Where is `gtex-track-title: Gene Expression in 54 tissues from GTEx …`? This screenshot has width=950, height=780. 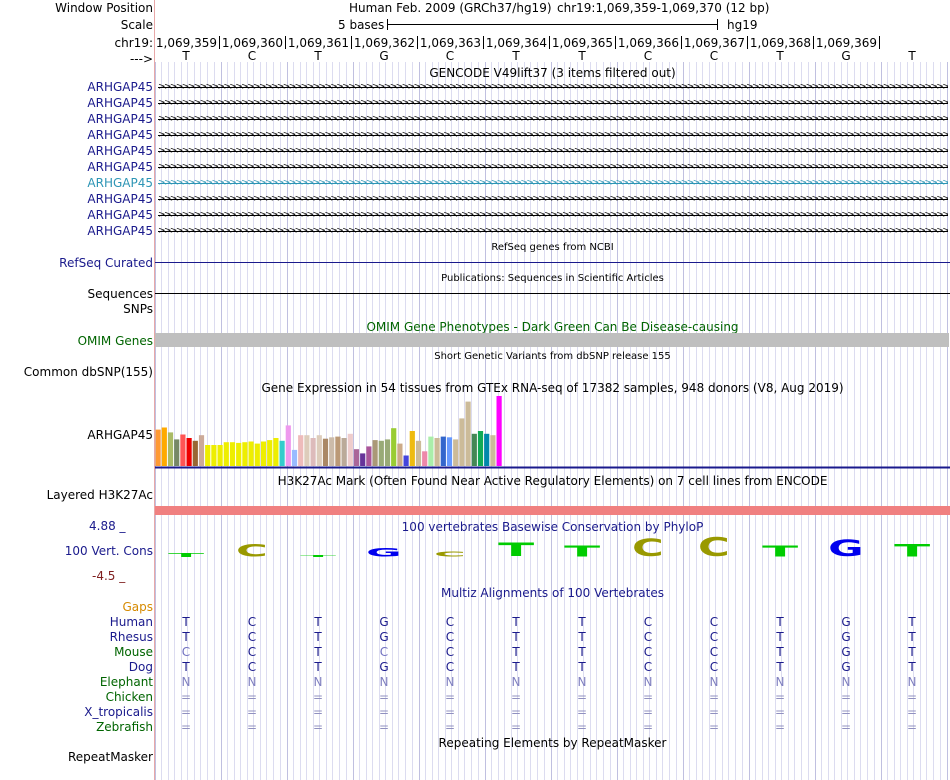
gtex-track-title: Gene Expression in 54 tissues from GTEx … is located at coordinates (552, 388).